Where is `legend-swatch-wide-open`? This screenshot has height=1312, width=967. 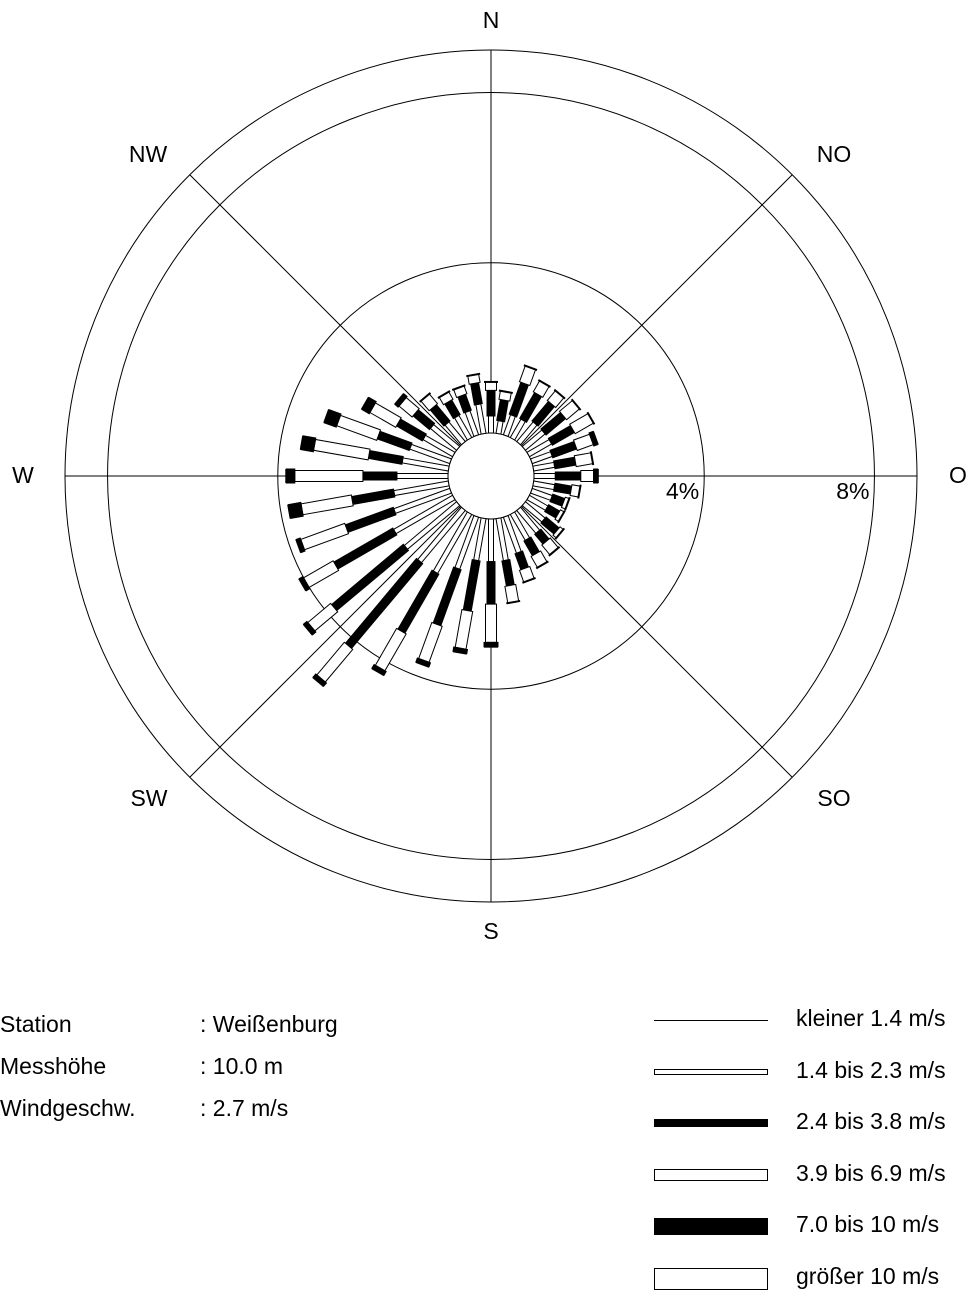 legend-swatch-wide-open is located at coordinates (711, 1279).